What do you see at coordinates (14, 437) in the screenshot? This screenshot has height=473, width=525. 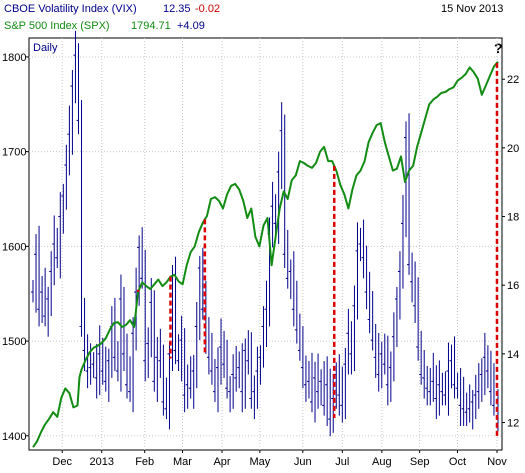 I see `left-tick-label: 1400` at bounding box center [14, 437].